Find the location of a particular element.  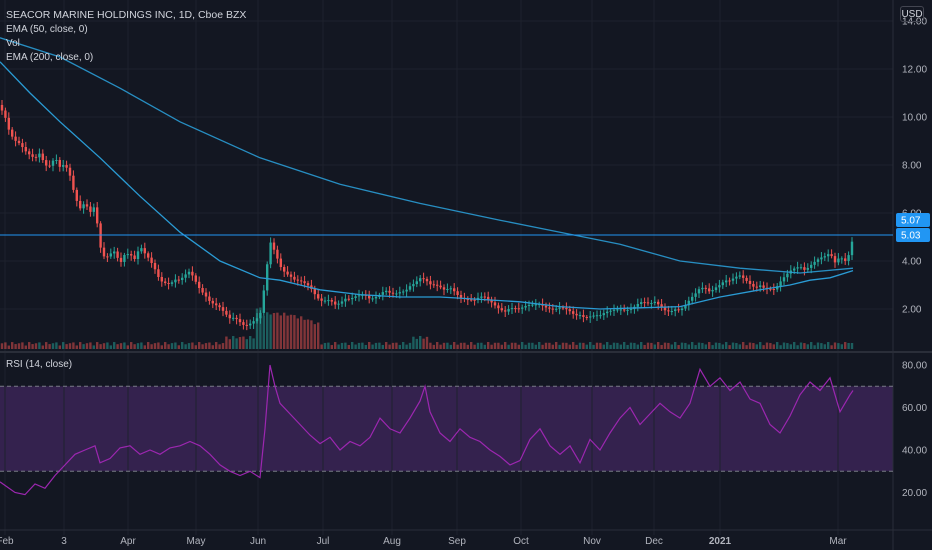

price-tick-label: 14.00 is located at coordinates (914, 22).